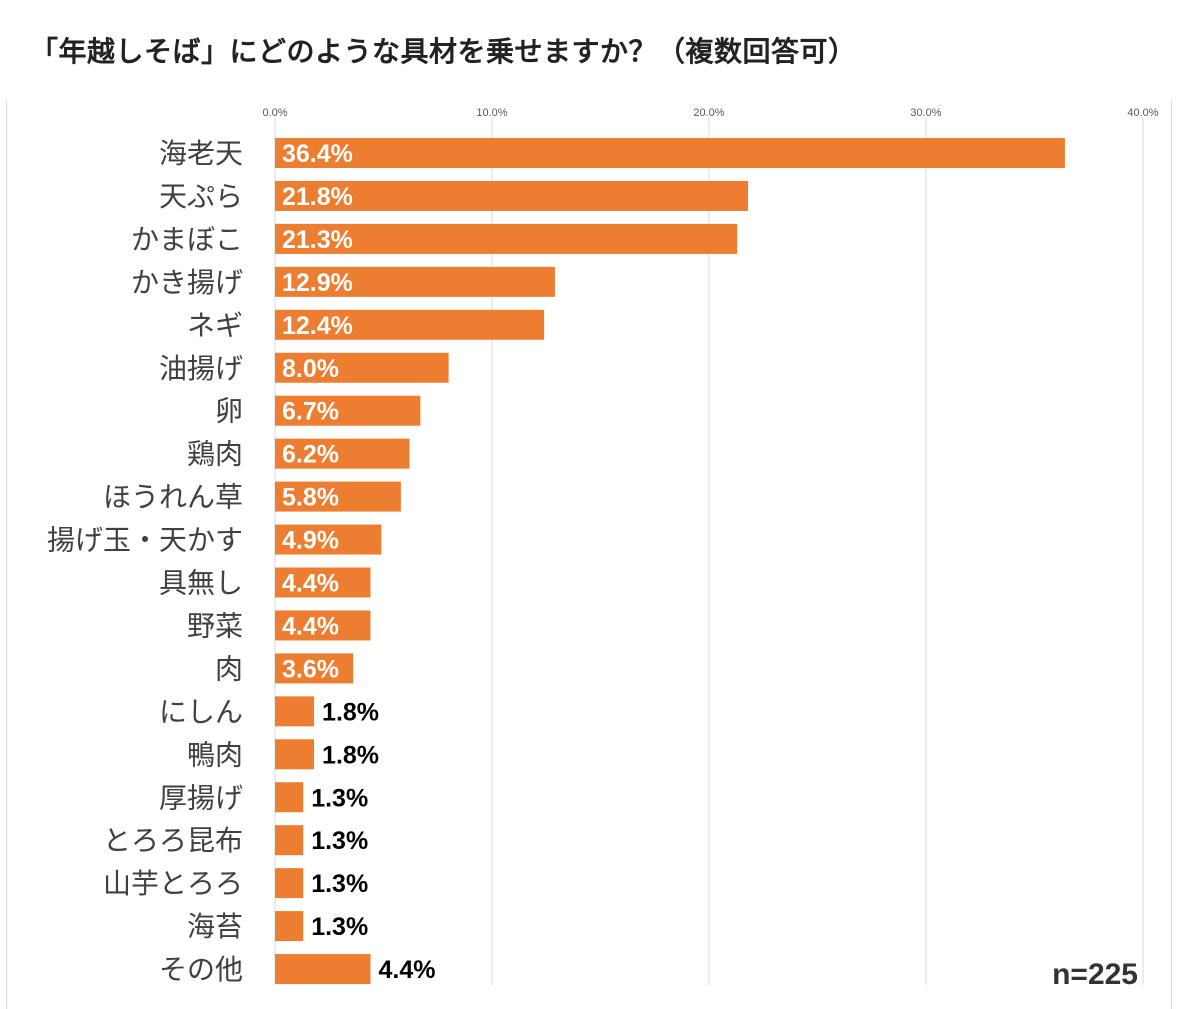  I want to click on category-label: 肉, so click(229, 668).